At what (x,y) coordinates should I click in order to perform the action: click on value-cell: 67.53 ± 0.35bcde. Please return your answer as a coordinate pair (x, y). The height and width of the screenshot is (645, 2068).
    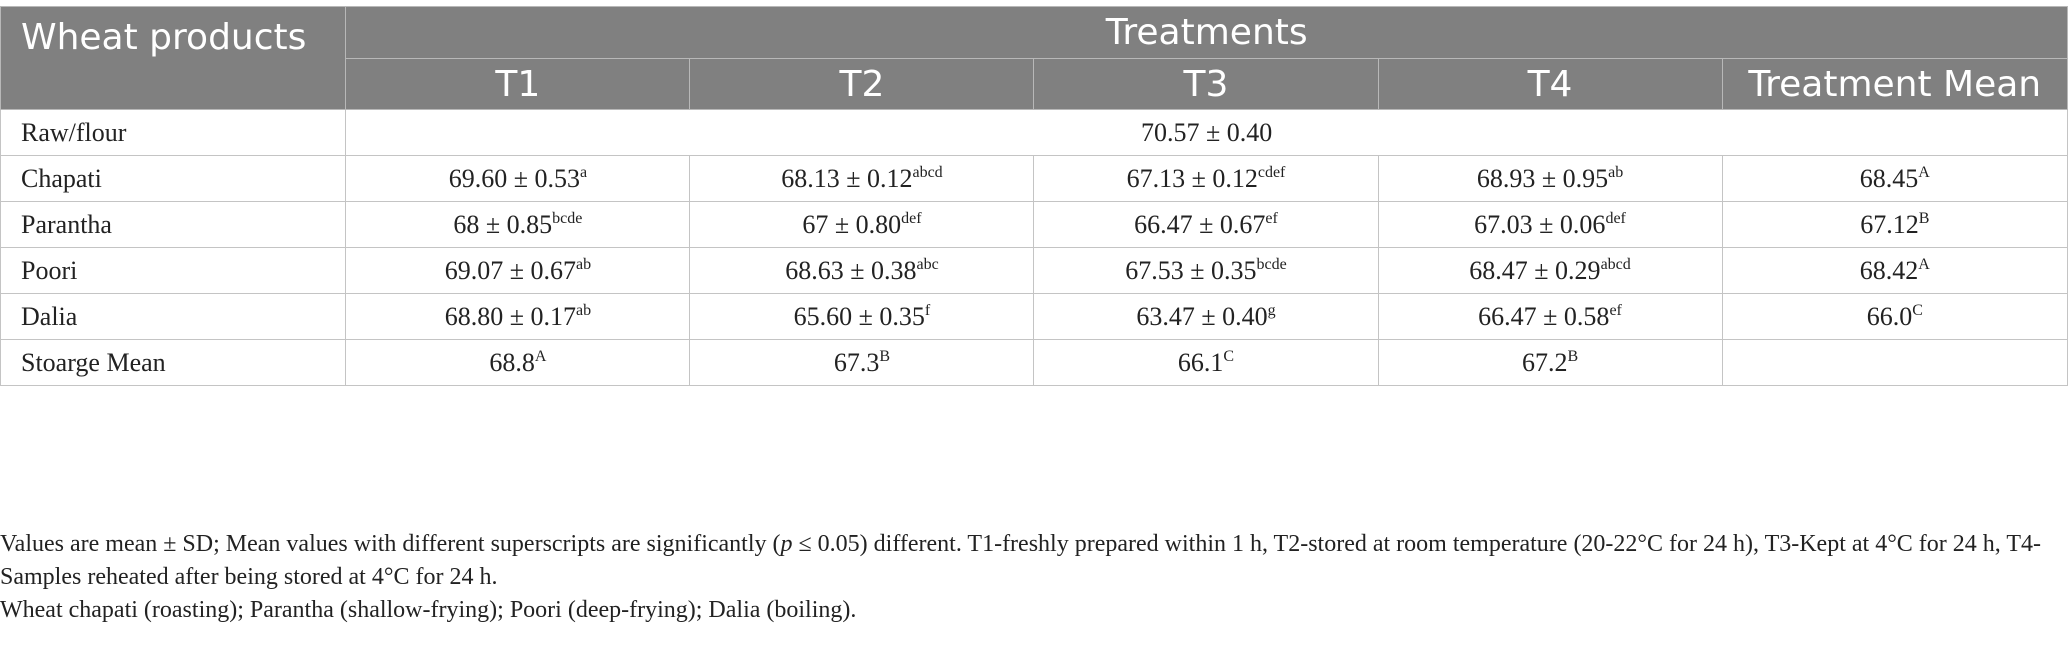
    Looking at the image, I should click on (1206, 270).